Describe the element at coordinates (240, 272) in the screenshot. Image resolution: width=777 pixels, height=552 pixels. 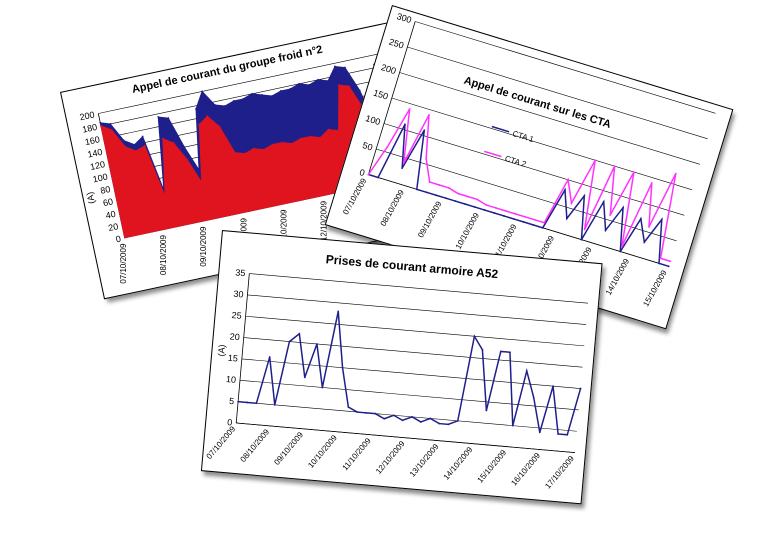
I see `y-tick-label: 35` at that location.